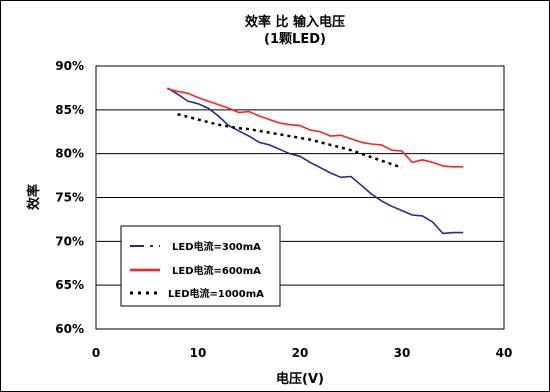 The width and height of the screenshot is (550, 392). I want to click on chart-subtitle: (1颗LED), so click(295, 39).